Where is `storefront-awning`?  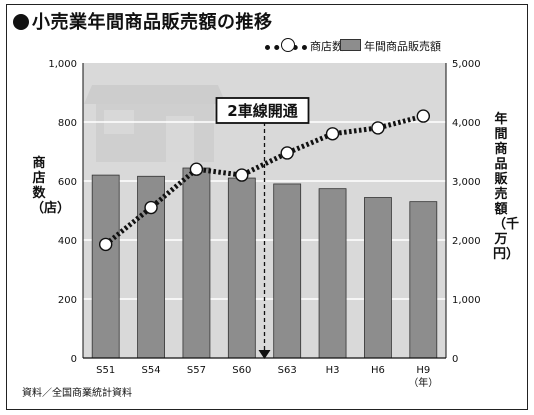 storefront-awning is located at coordinates (155, 94).